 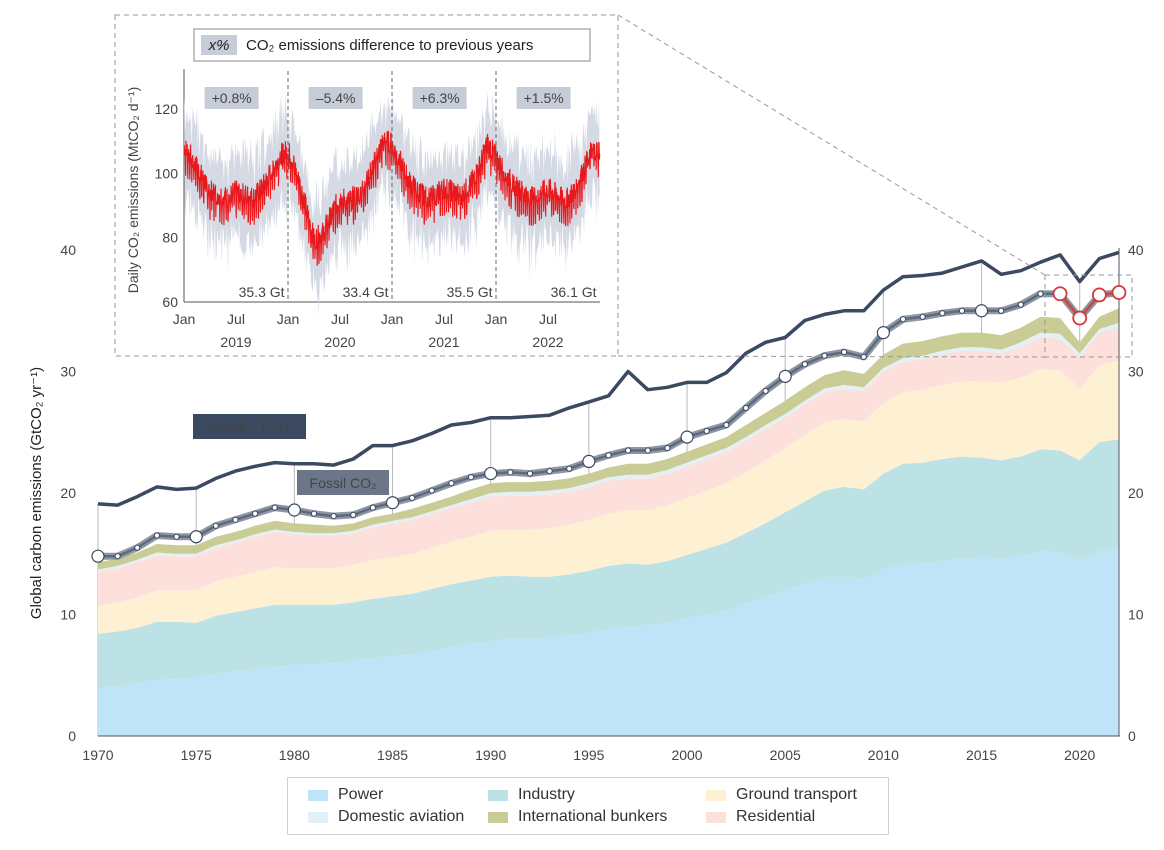 I want to click on legend-label: Residential, so click(x=776, y=816).